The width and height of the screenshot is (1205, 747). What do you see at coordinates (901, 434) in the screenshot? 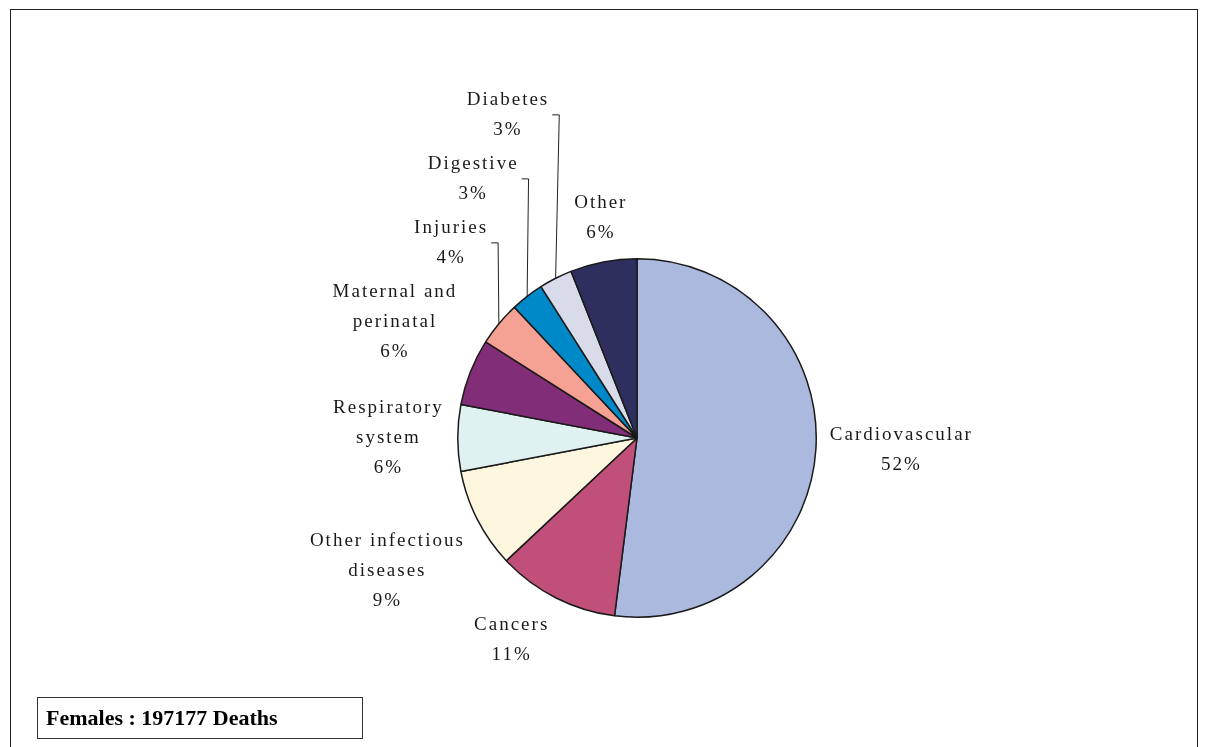
I see `slice-label: Cardiovascular` at bounding box center [901, 434].